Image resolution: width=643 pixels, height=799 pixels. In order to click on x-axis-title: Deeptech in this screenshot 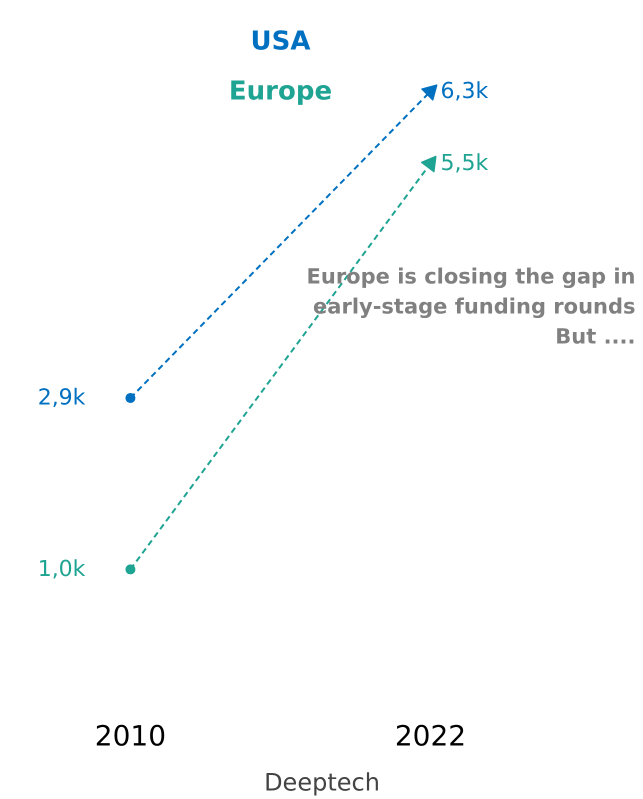, I will do `click(322, 782)`.